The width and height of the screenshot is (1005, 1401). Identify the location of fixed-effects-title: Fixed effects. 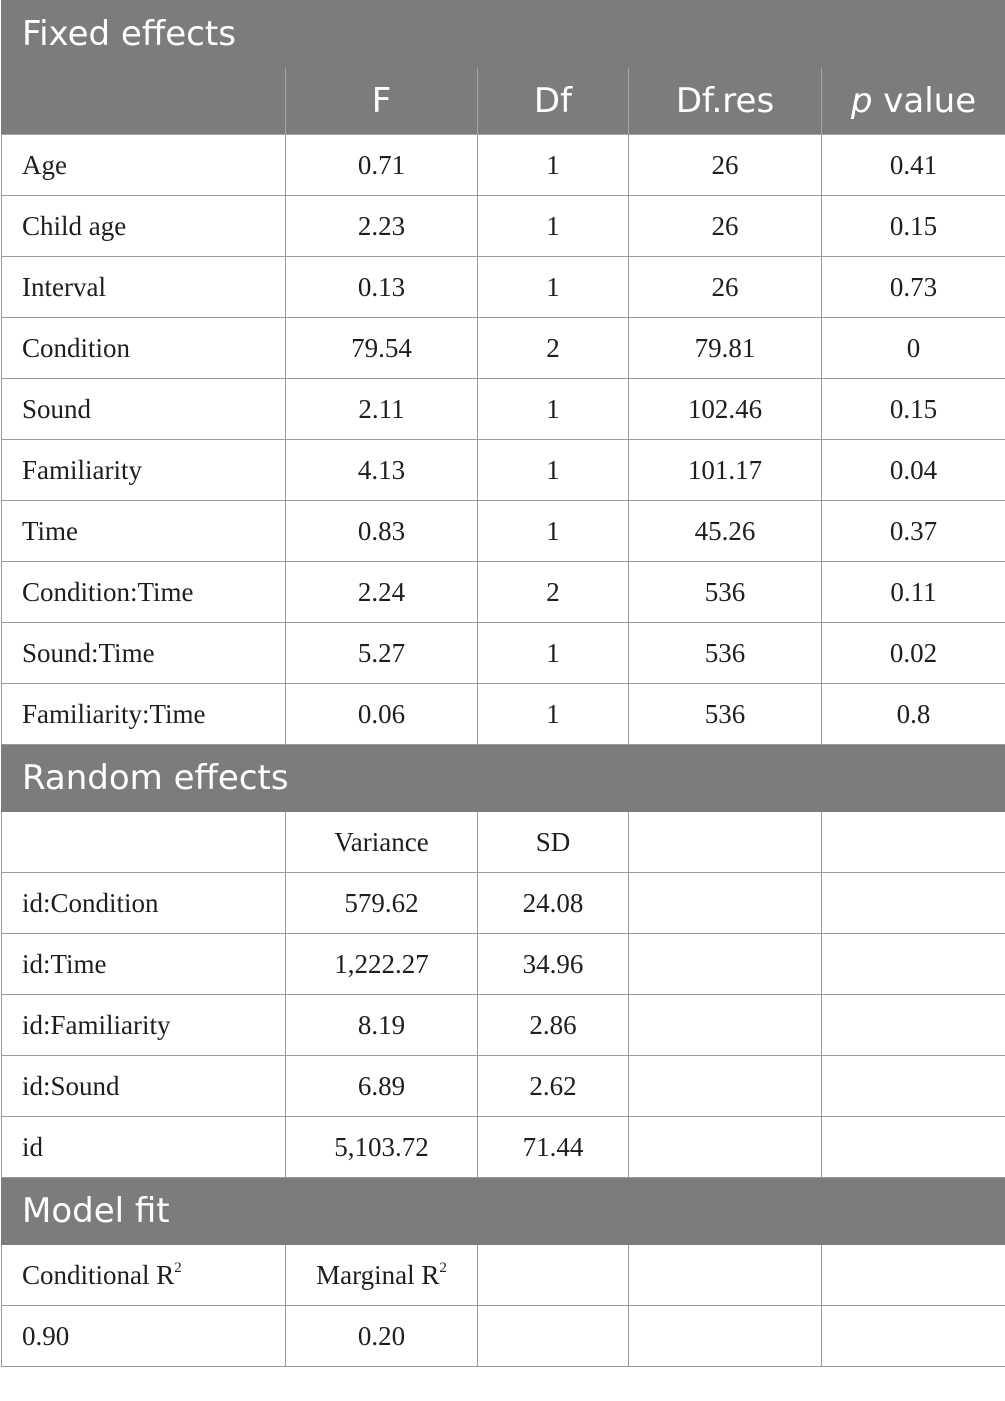
(503, 34).